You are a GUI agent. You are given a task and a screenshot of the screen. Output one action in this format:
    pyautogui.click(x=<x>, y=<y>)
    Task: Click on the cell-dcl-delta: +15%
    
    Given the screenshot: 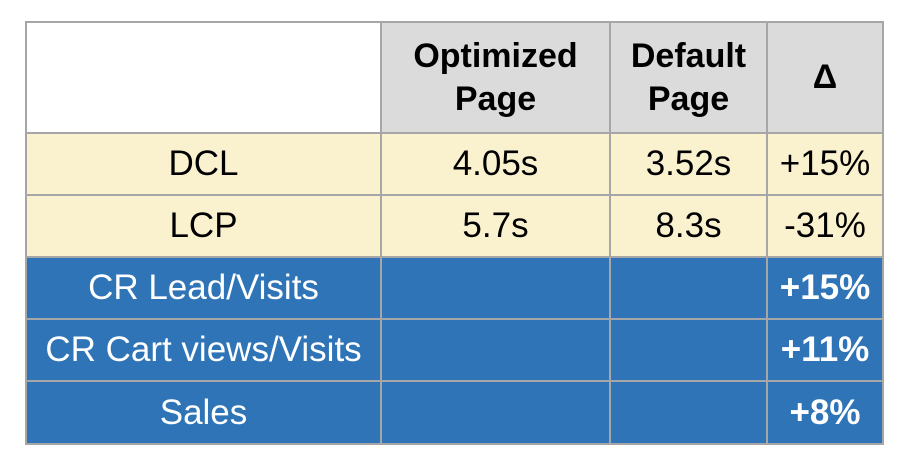 What is the action you would take?
    pyautogui.click(x=825, y=164)
    